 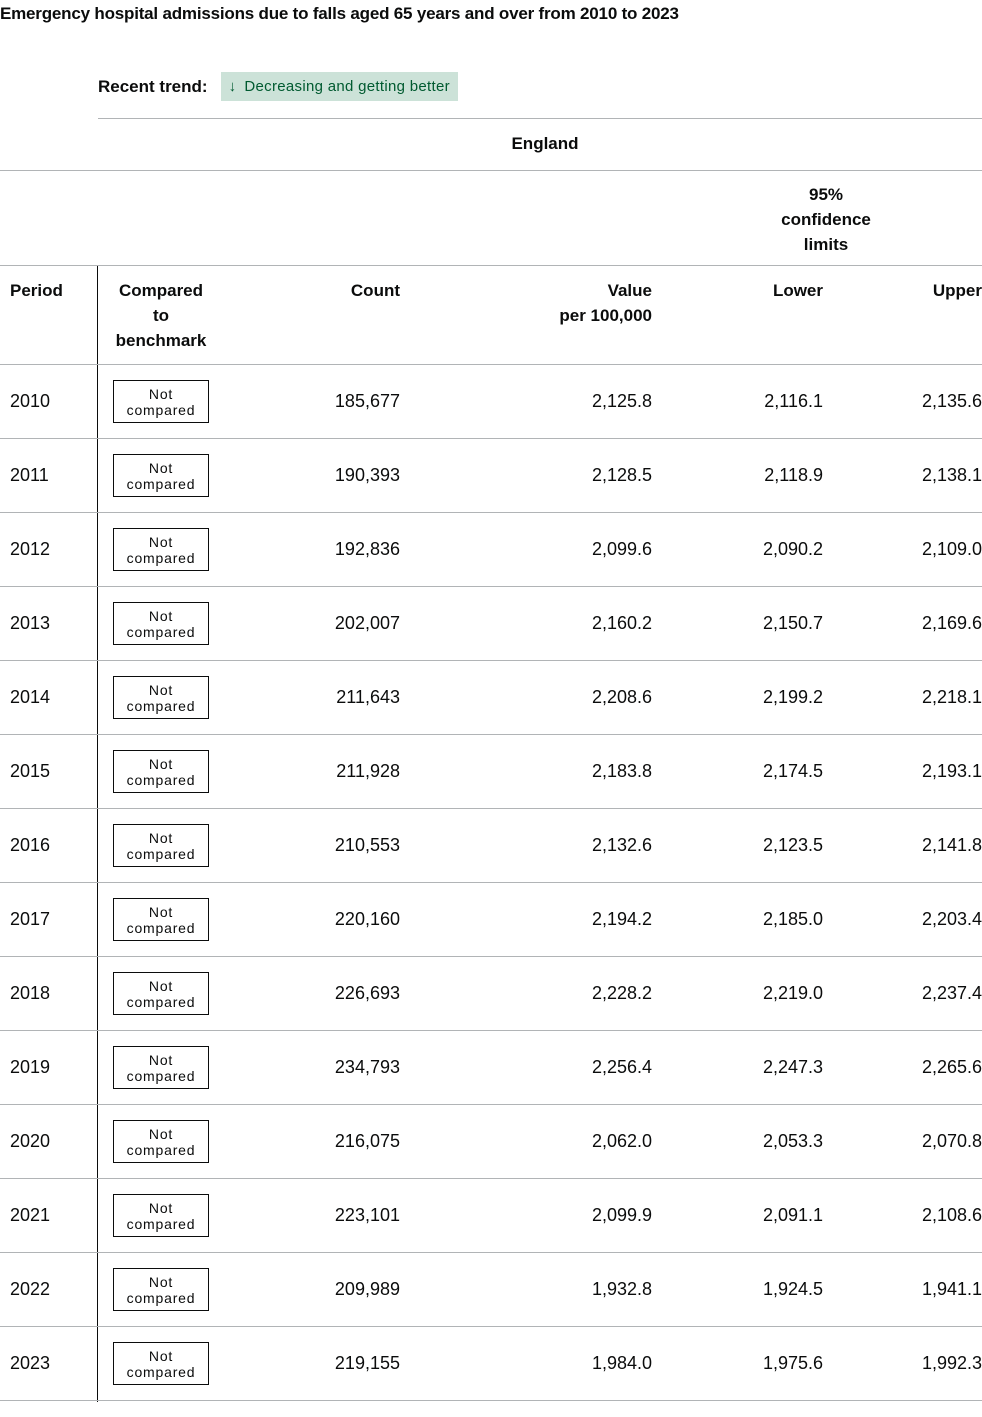 What do you see at coordinates (792, 845) in the screenshot?
I see `lower-ci-cell: 2,123.5` at bounding box center [792, 845].